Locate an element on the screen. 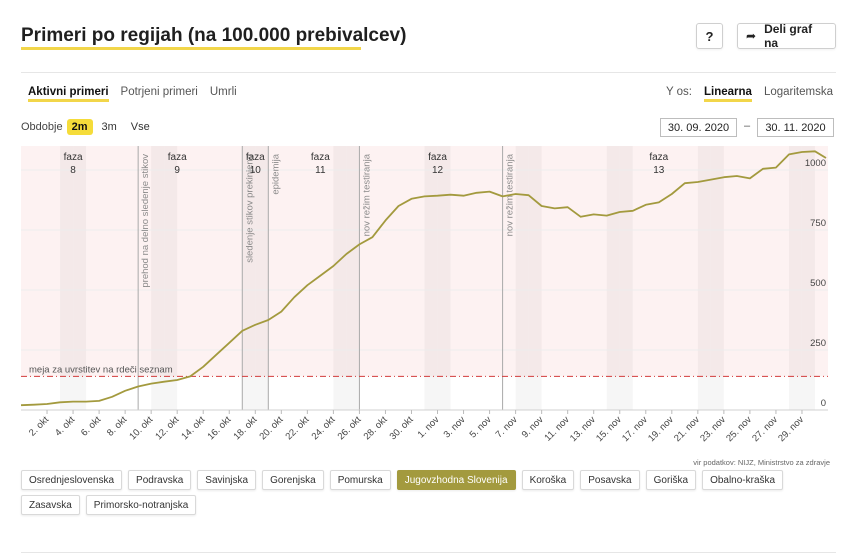 Image resolution: width=862 pixels, height=555 pixels. date-to-input: 30. 11. 2020 is located at coordinates (795, 127).